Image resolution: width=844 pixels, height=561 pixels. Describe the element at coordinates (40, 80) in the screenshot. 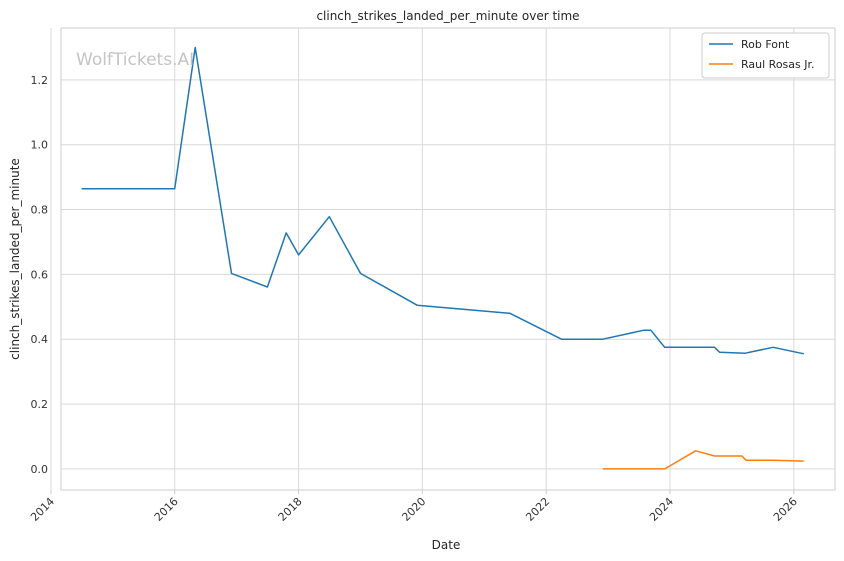

I see `y-tick-label: 1.2` at that location.